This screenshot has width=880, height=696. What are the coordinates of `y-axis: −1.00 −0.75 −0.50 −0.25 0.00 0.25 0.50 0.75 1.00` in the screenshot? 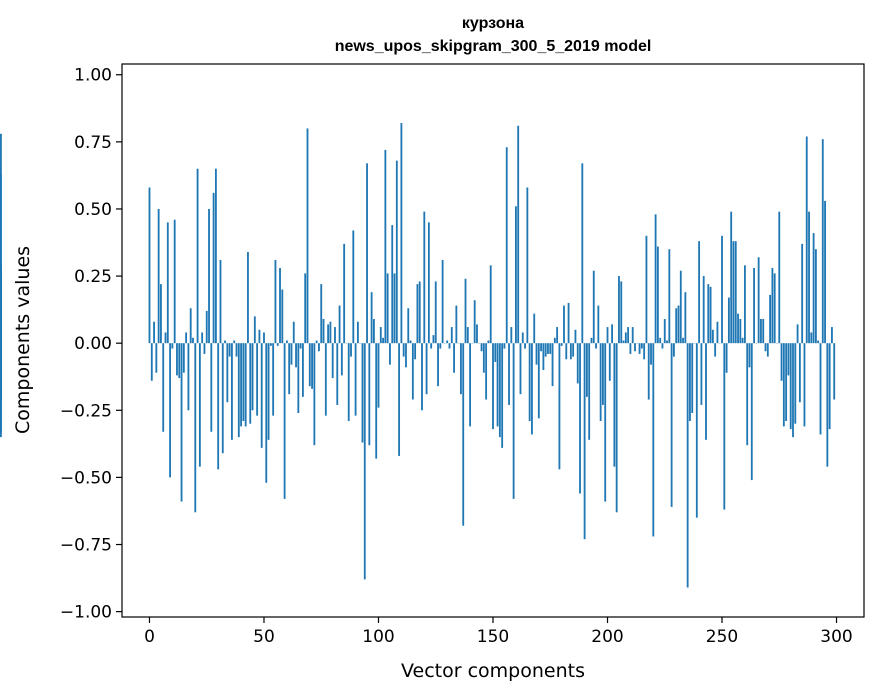 It's located at (91, 344).